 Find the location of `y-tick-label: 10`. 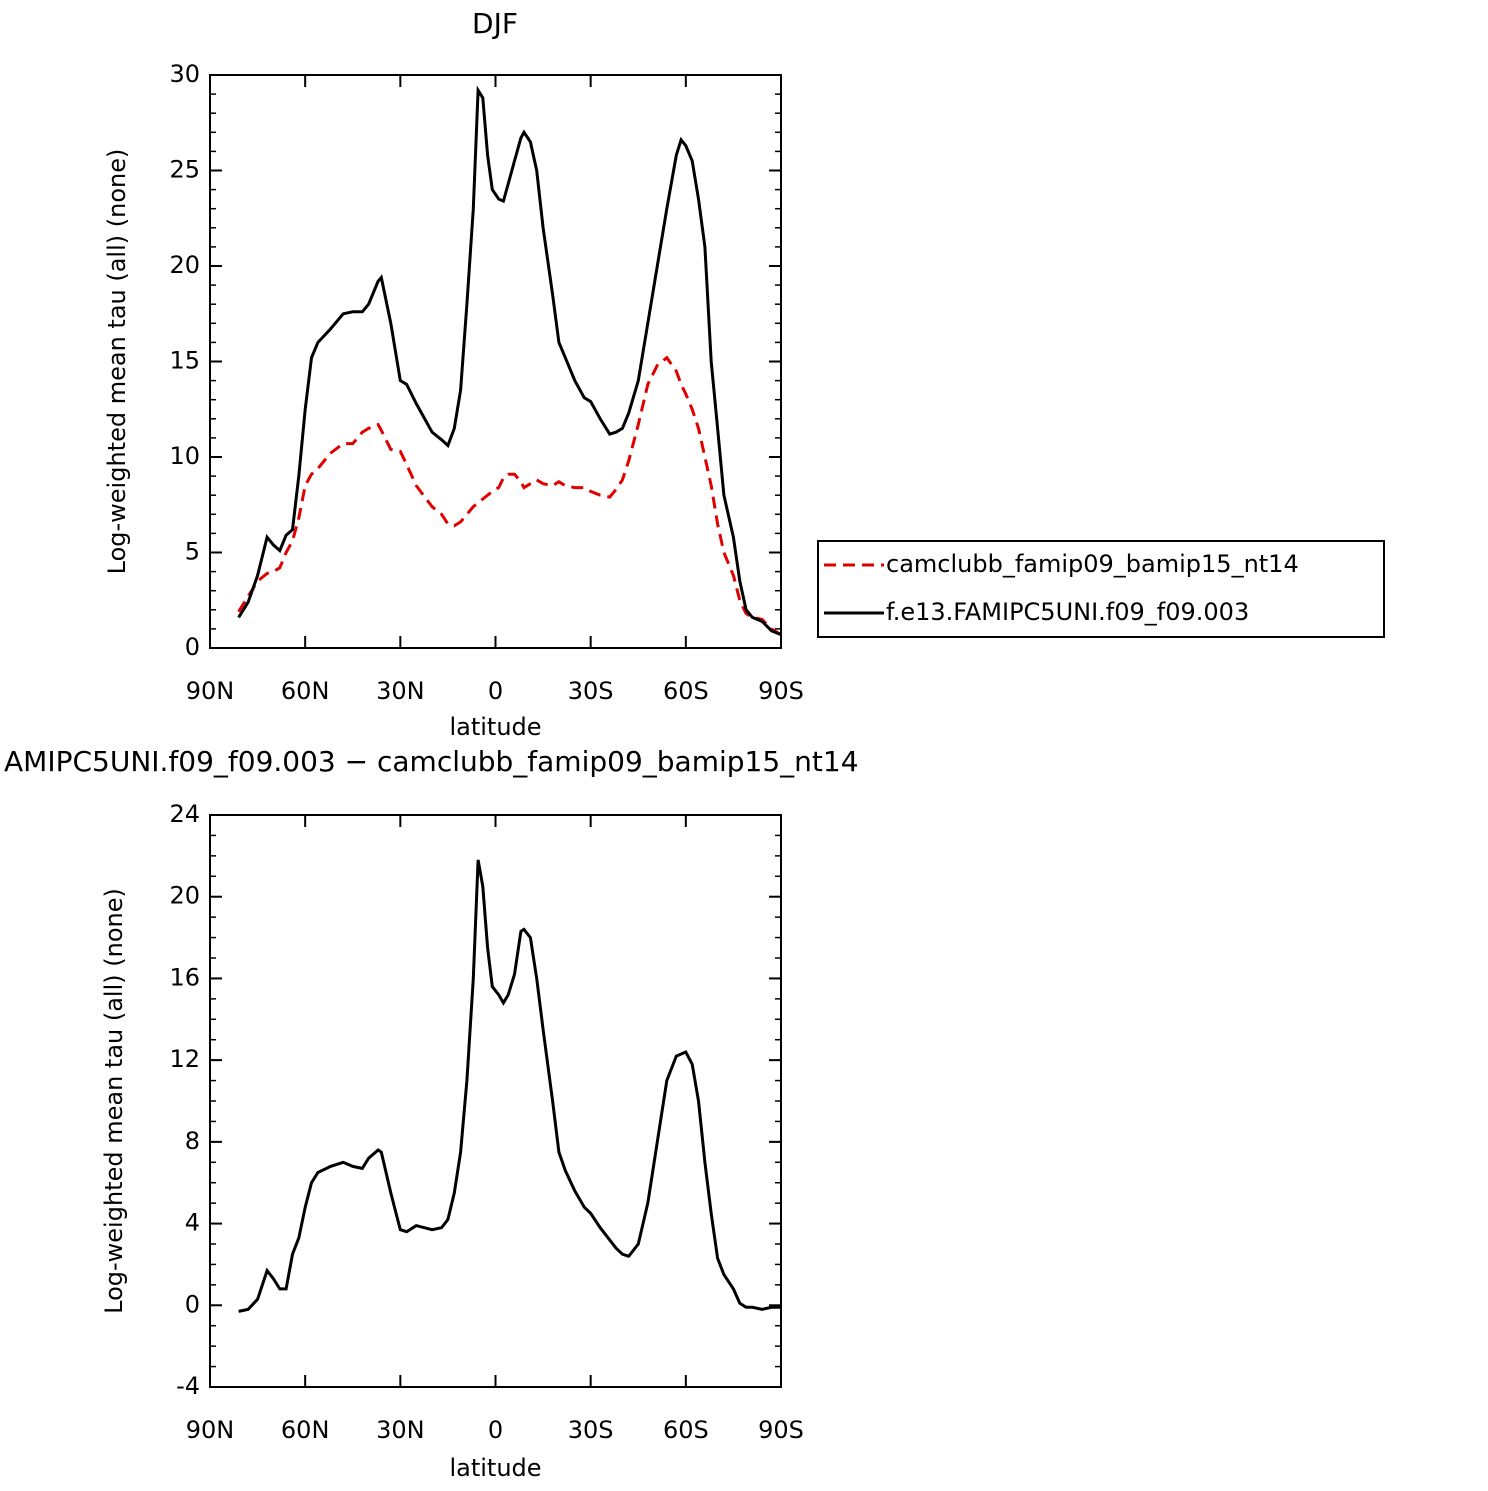

y-tick-label: 10 is located at coordinates (184, 456).